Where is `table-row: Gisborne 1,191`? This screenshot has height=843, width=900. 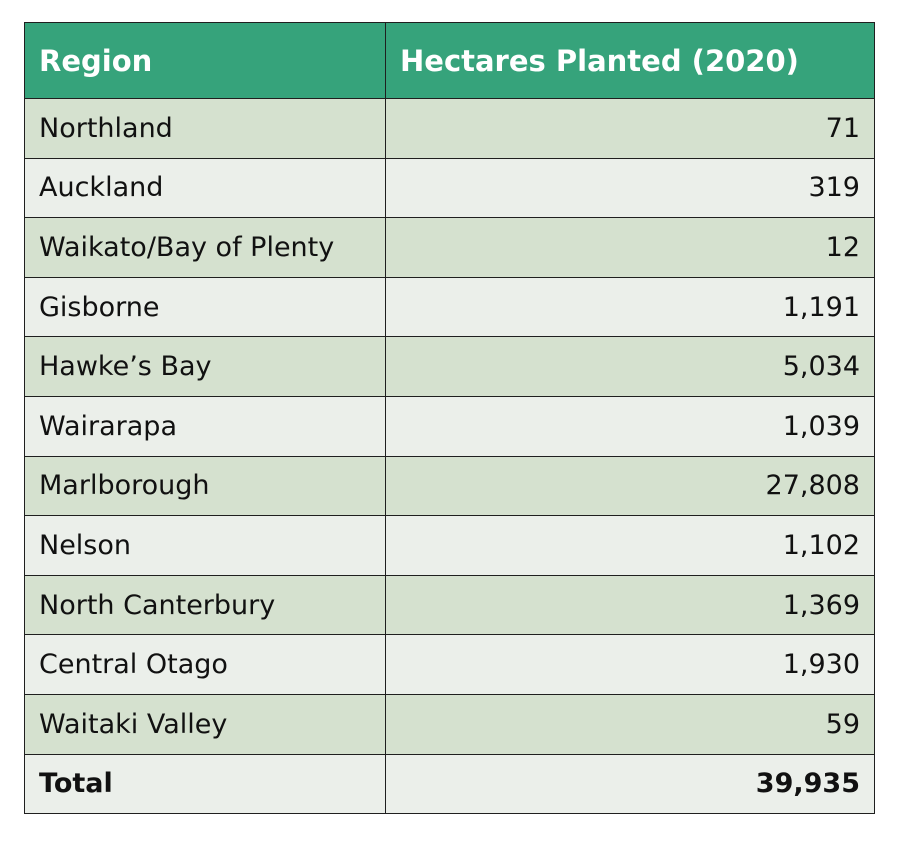
table-row: Gisborne 1,191 is located at coordinates (449, 307).